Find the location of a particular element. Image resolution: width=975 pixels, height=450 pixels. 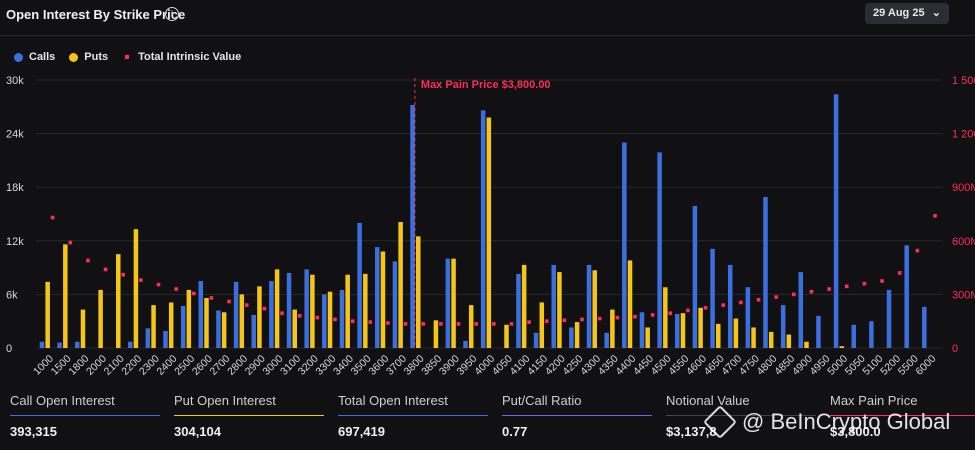

y-right-tick-label: 1 200M is located at coordinates (963, 135).